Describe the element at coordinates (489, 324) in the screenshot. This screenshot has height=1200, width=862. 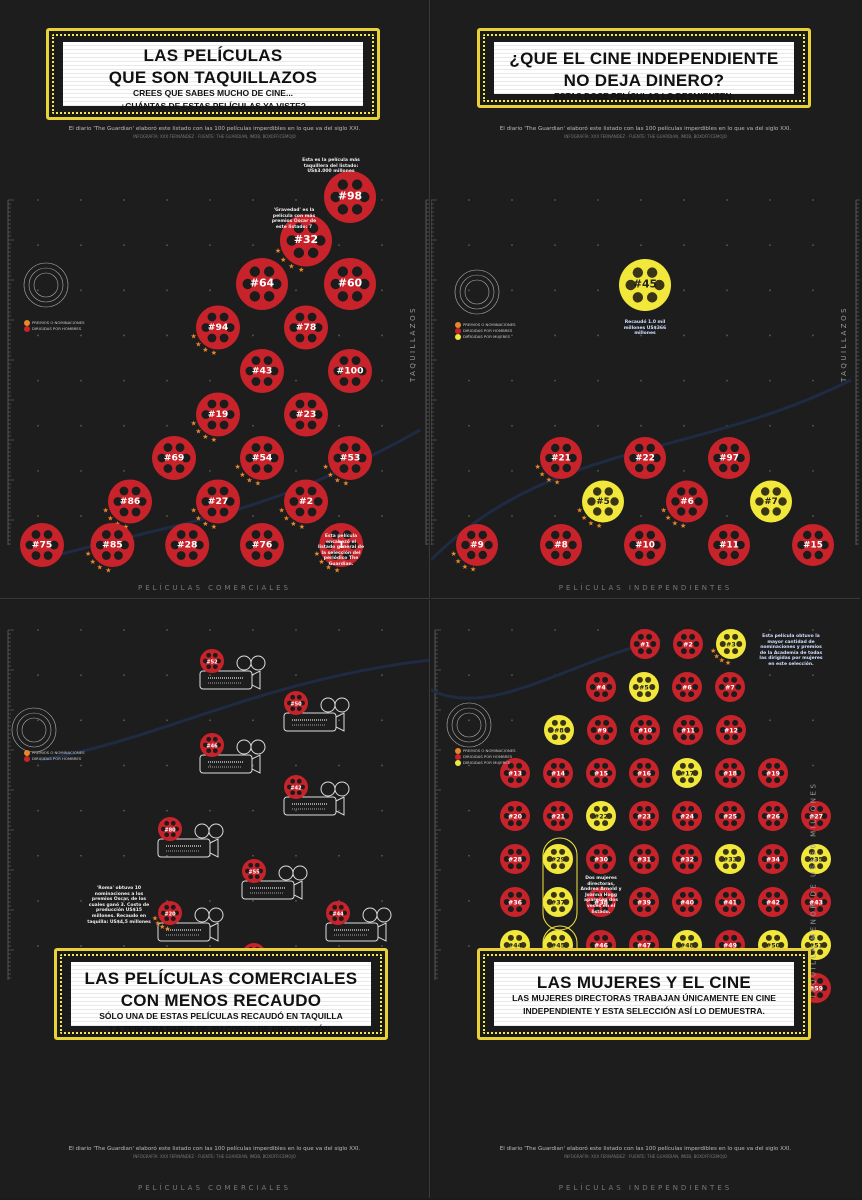
I see `legend-label-nominated: PREMIOS O NOMINACIONES` at that location.